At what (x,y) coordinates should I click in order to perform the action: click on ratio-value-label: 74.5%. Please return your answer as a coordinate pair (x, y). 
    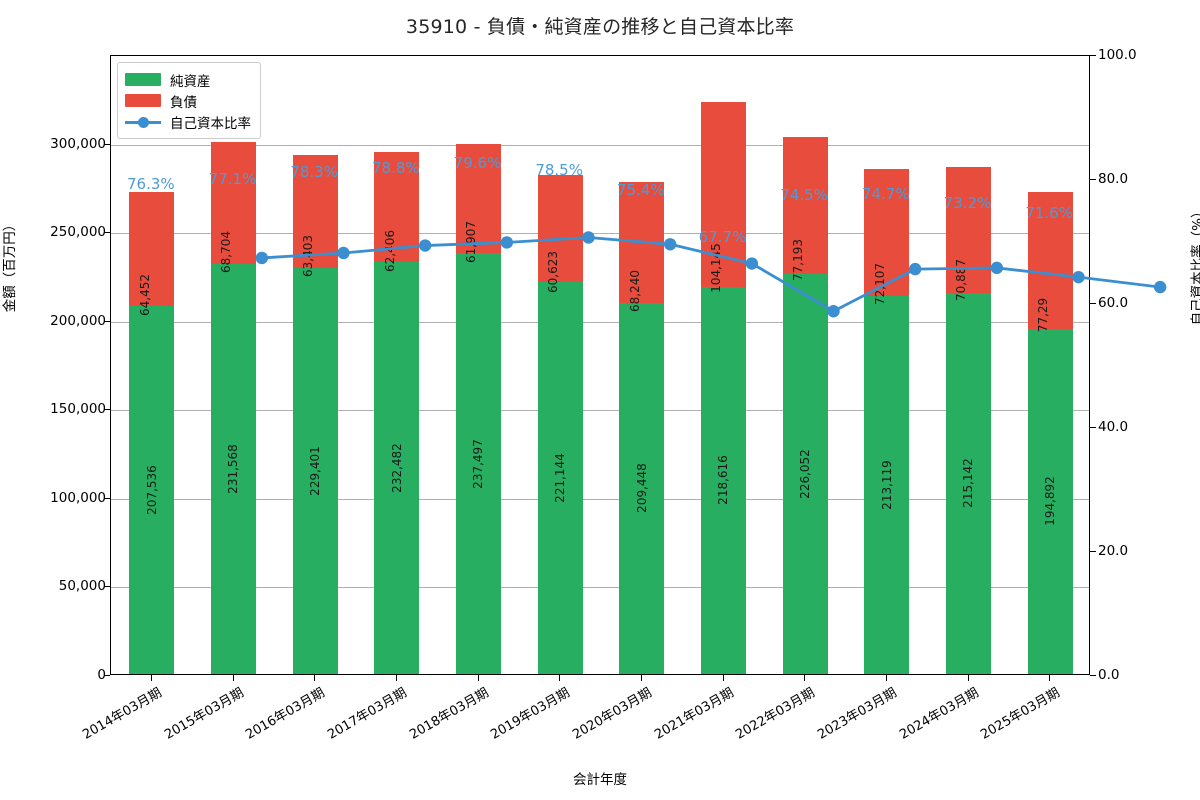
    Looking at the image, I should click on (804, 195).